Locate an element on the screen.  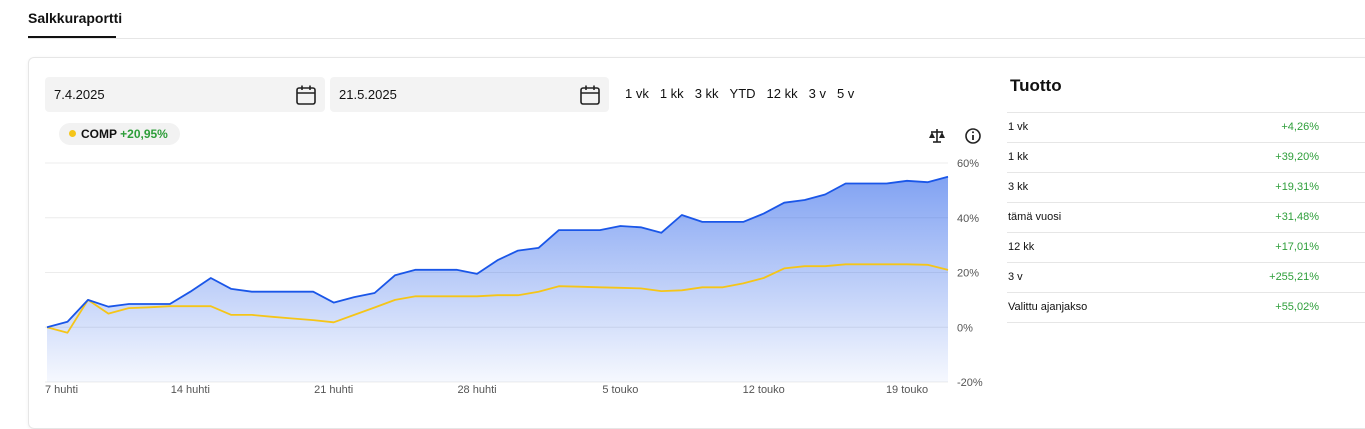
range-button: 3 v is located at coordinates (817, 93).